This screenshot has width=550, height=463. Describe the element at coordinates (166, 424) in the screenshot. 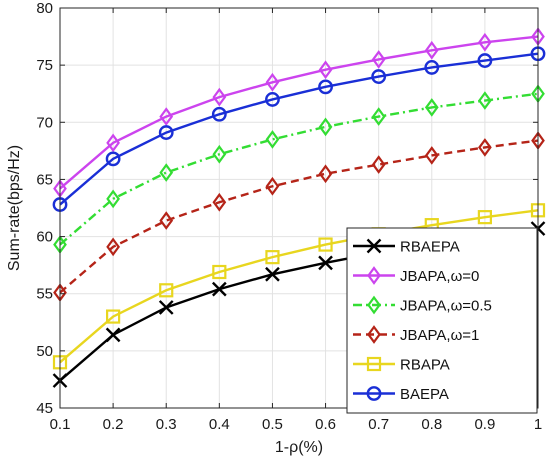

I see `x-tick-label: 0.3` at that location.